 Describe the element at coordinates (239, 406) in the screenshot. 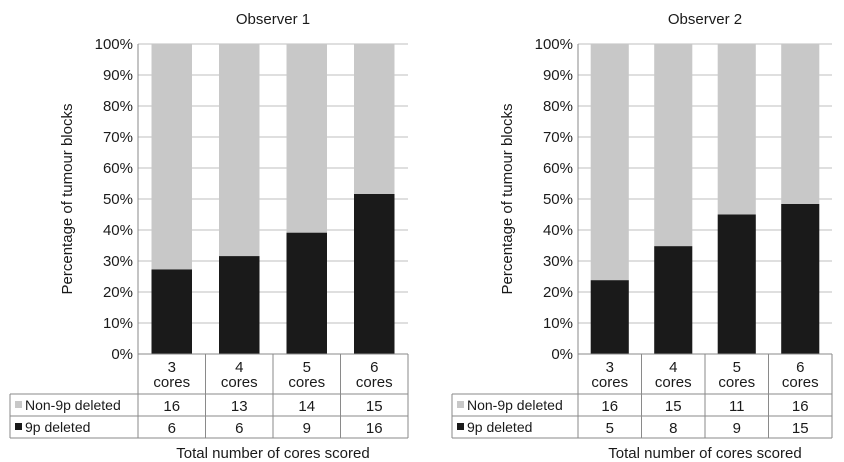

I see `data-label: 13` at that location.